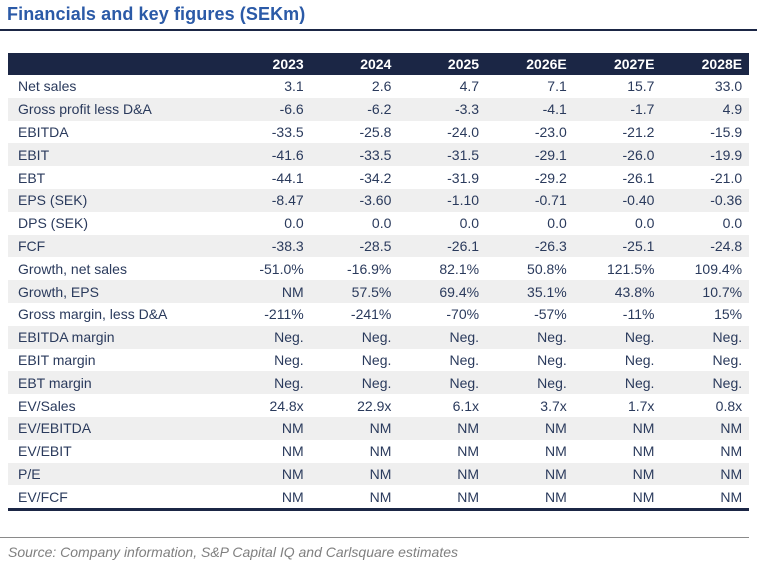  Describe the element at coordinates (466, 405) in the screenshot. I see `value-cell: 6.1x` at that location.